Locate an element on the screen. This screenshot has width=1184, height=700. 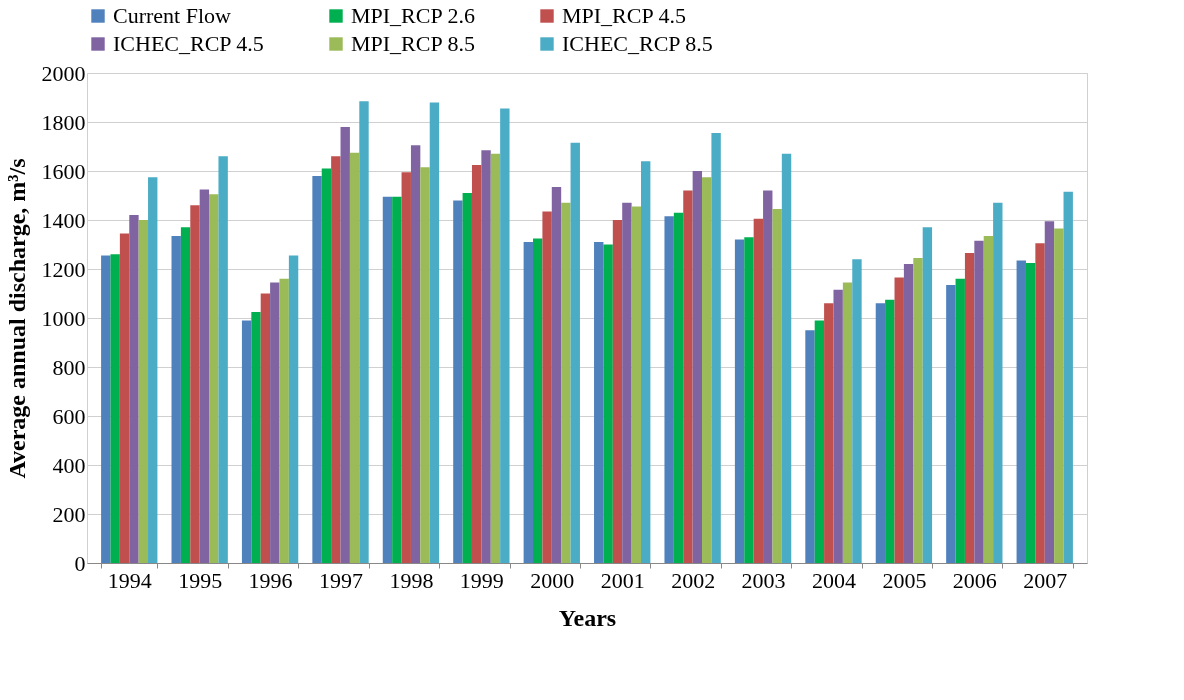
x-tick-label: 1998 is located at coordinates (411, 580).